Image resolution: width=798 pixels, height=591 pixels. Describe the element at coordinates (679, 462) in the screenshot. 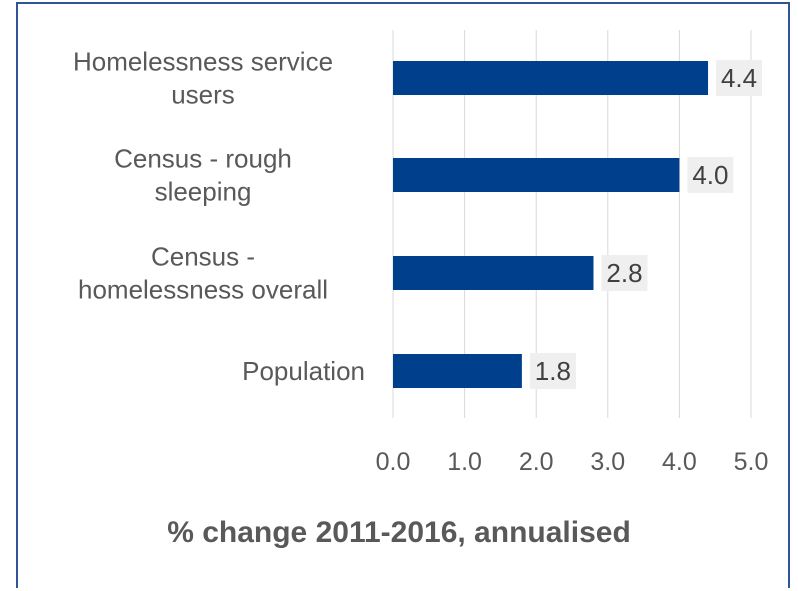

I see `x-tick-label: 4.0` at that location.